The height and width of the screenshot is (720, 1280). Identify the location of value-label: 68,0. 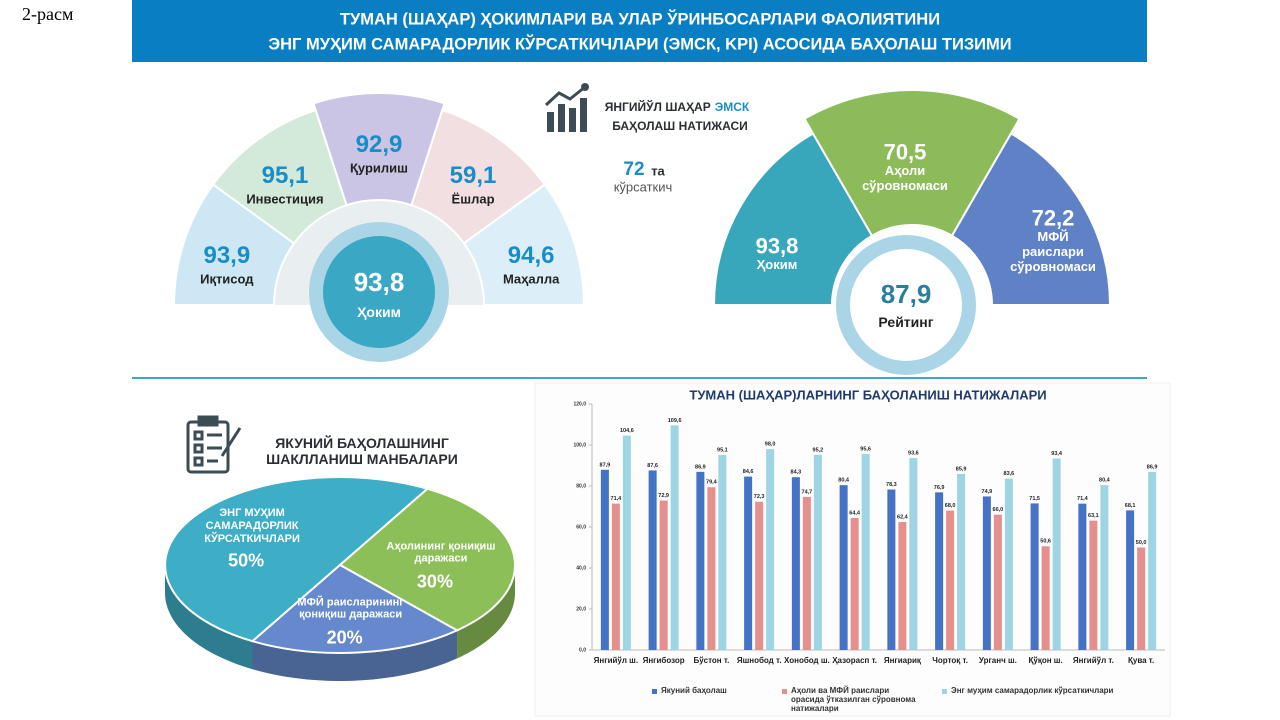
(950, 506).